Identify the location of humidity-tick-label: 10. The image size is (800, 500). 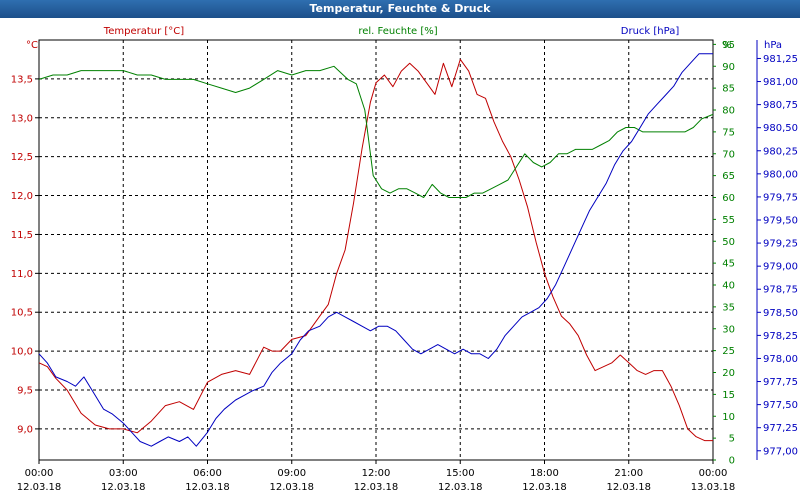
(728, 417).